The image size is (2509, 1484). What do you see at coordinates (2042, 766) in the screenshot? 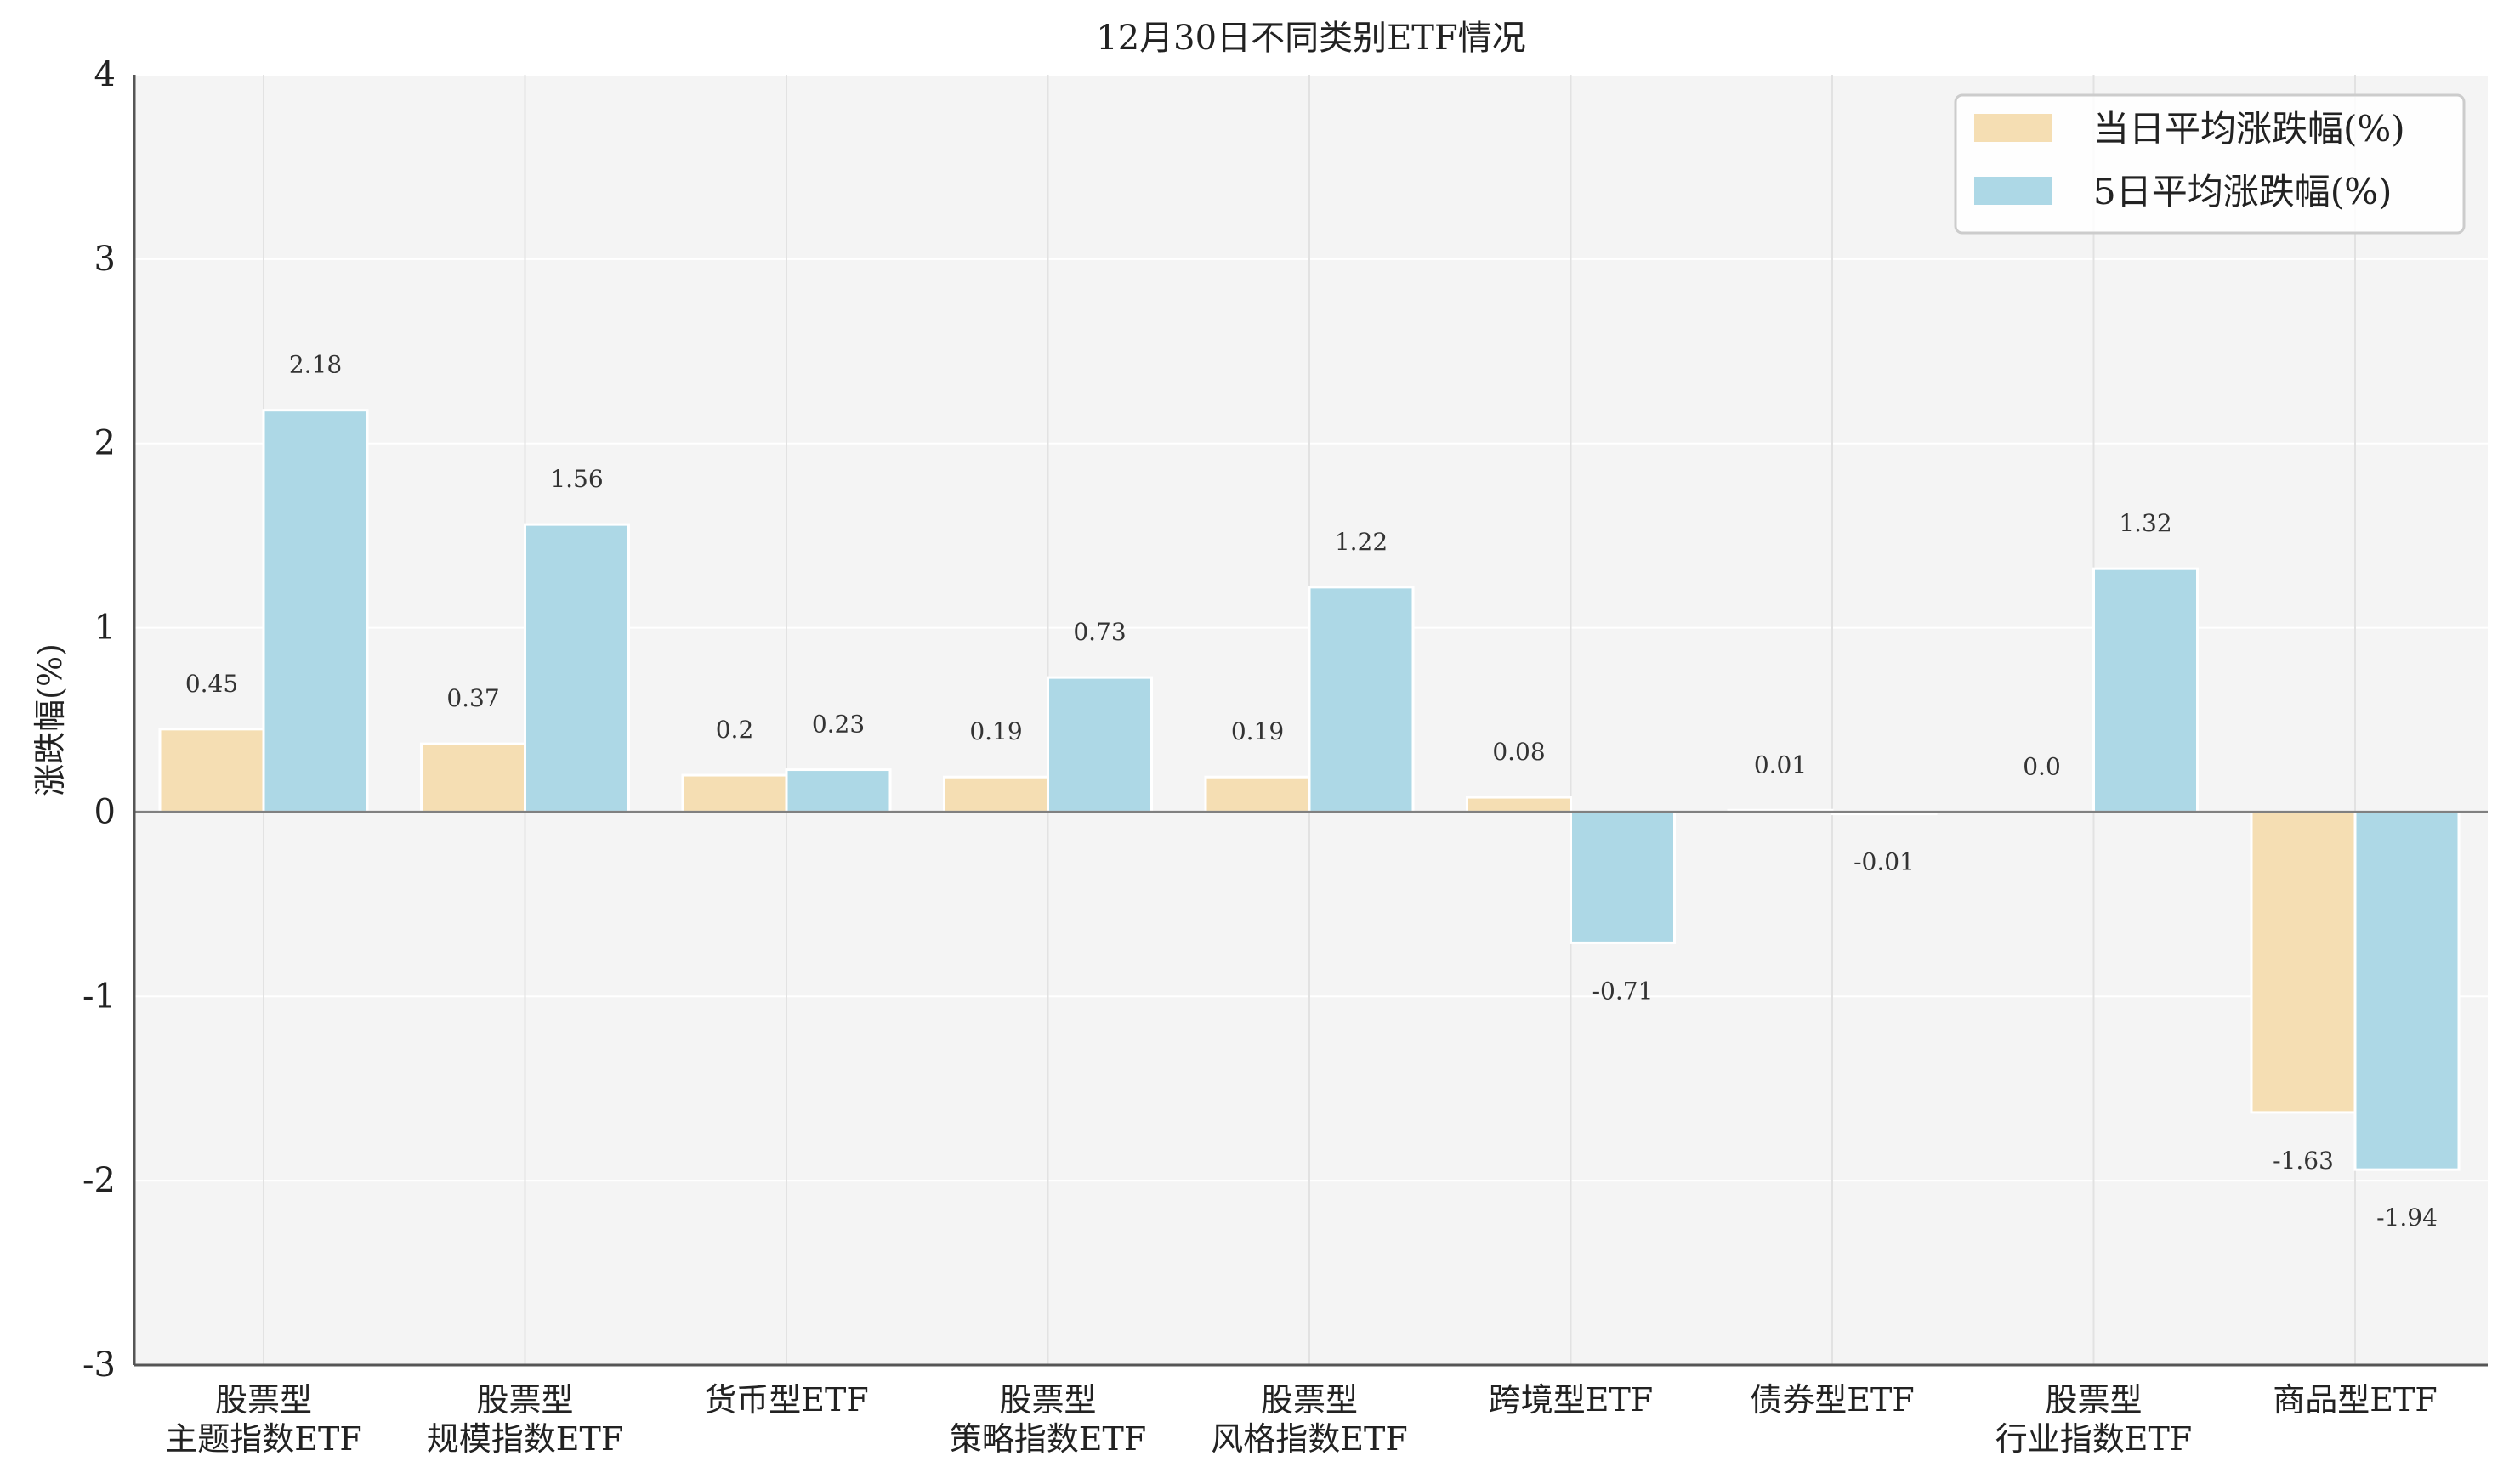
I see `value-label-daily: 0.0` at bounding box center [2042, 766].